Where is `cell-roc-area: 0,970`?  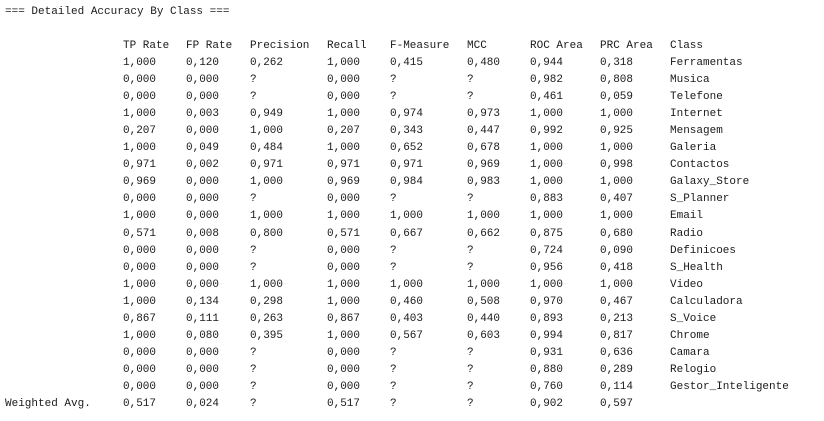 cell-roc-area: 0,970 is located at coordinates (547, 302).